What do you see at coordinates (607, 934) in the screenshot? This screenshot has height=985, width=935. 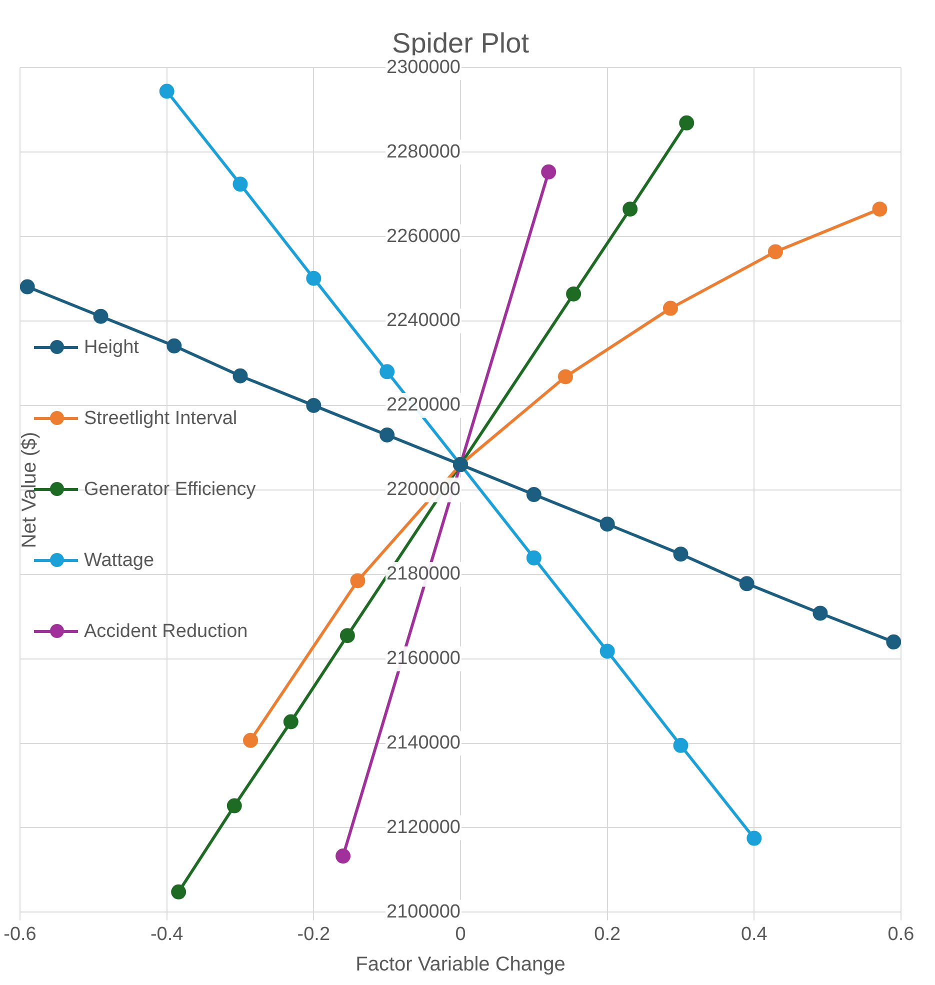 I see `x-tick-label: 0.2` at bounding box center [607, 934].